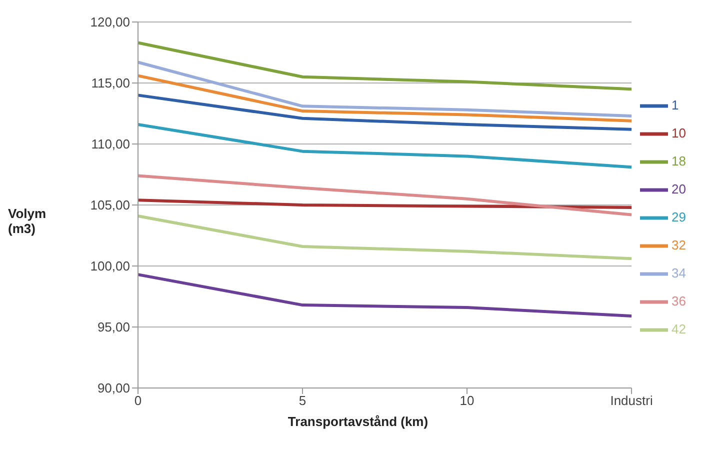 This screenshot has height=468, width=714. I want to click on legend-label: 18, so click(679, 160).